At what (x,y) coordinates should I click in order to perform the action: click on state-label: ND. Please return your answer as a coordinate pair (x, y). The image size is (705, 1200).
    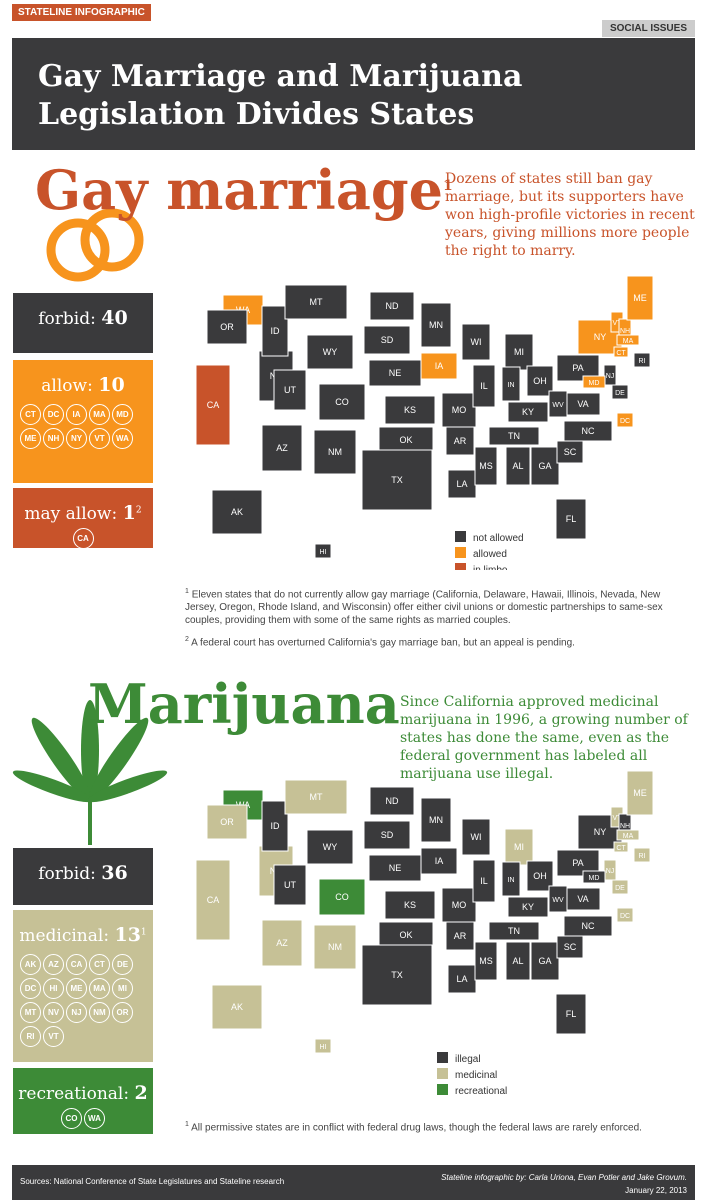
    Looking at the image, I should click on (392, 306).